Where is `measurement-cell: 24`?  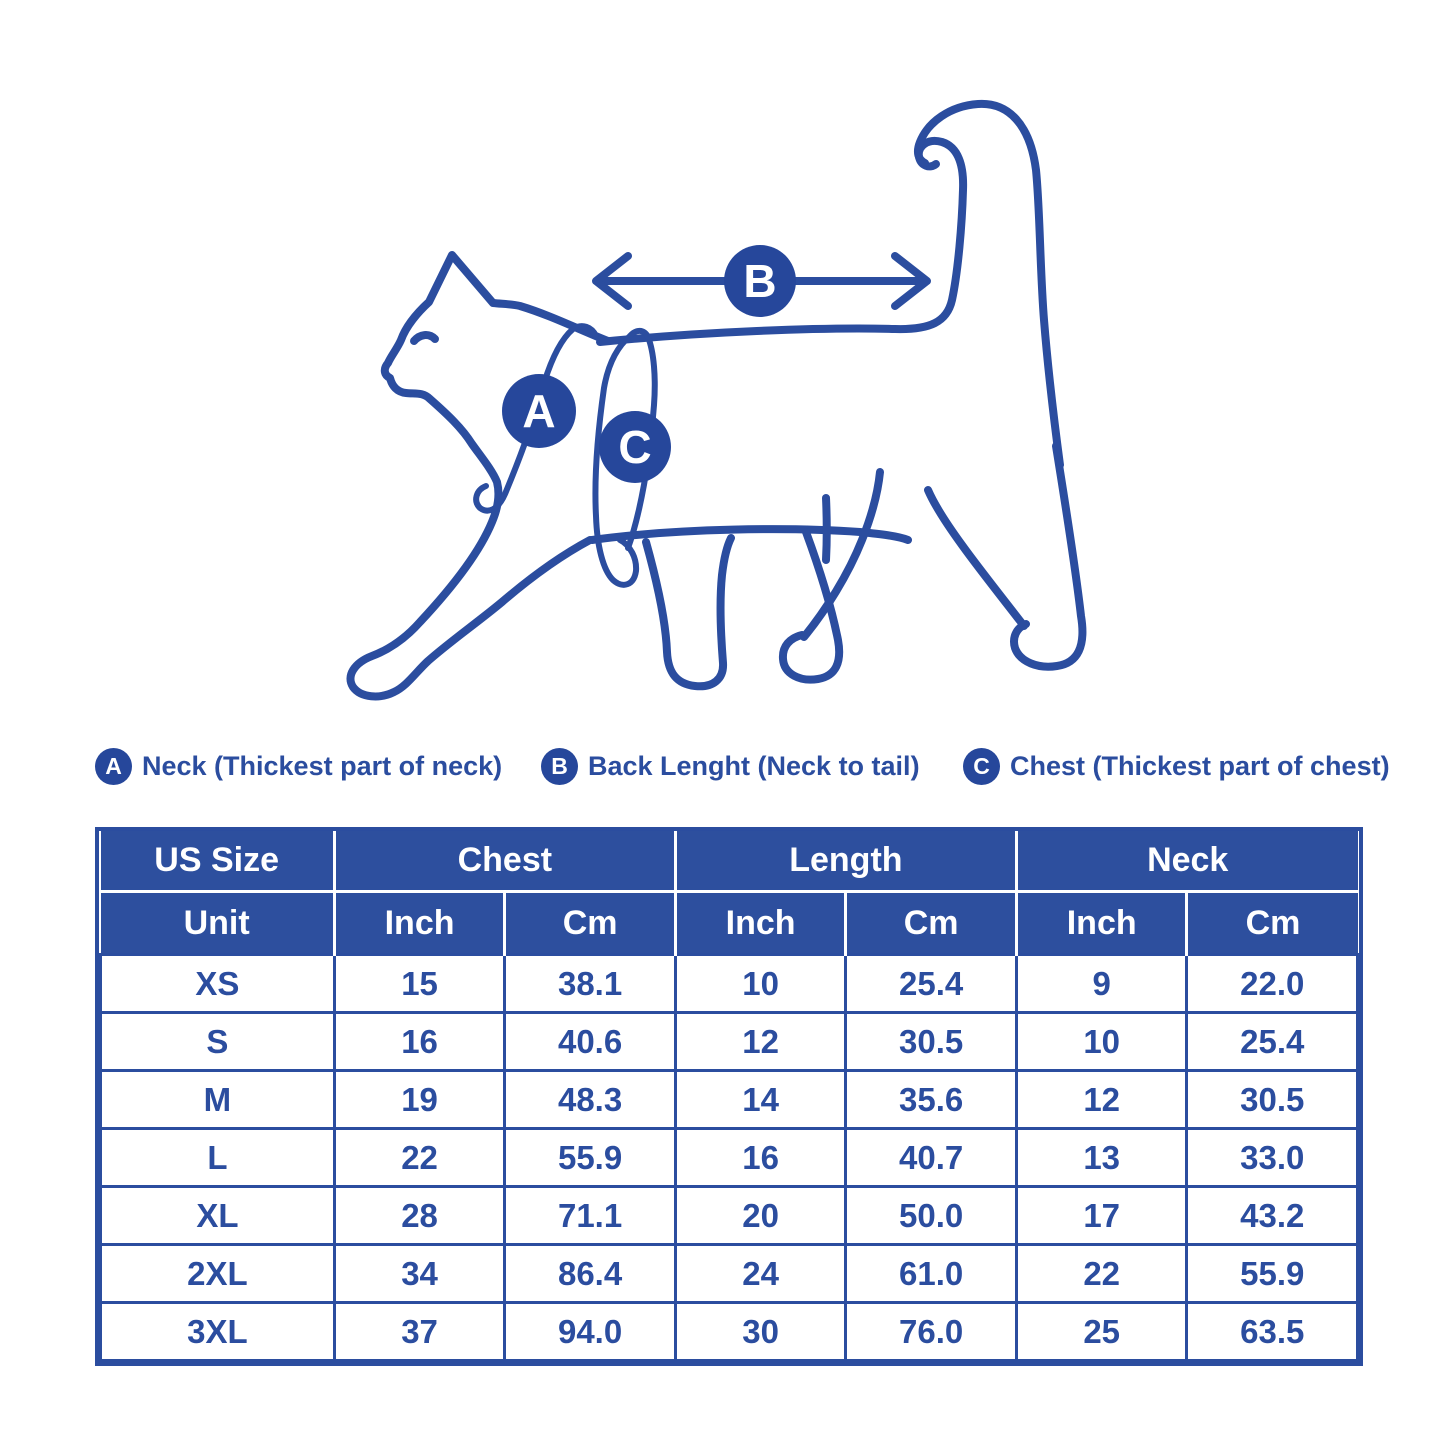 measurement-cell: 24 is located at coordinates (760, 1273).